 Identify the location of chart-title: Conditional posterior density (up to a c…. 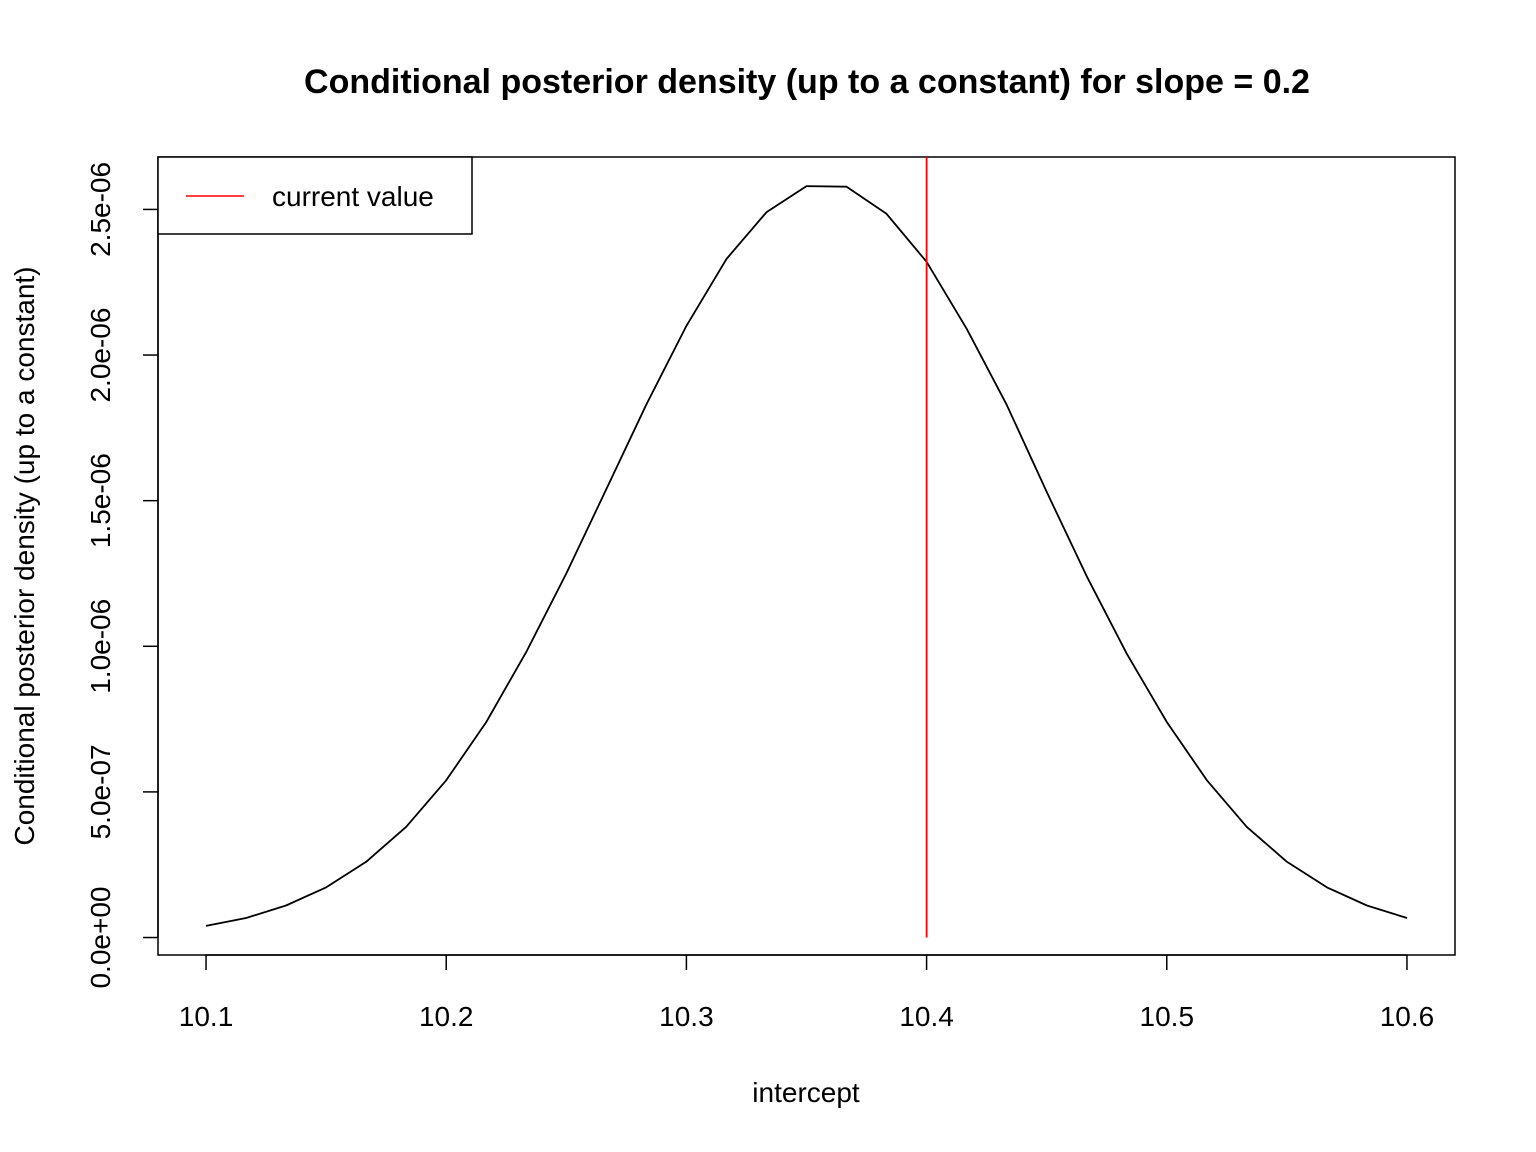
(807, 82).